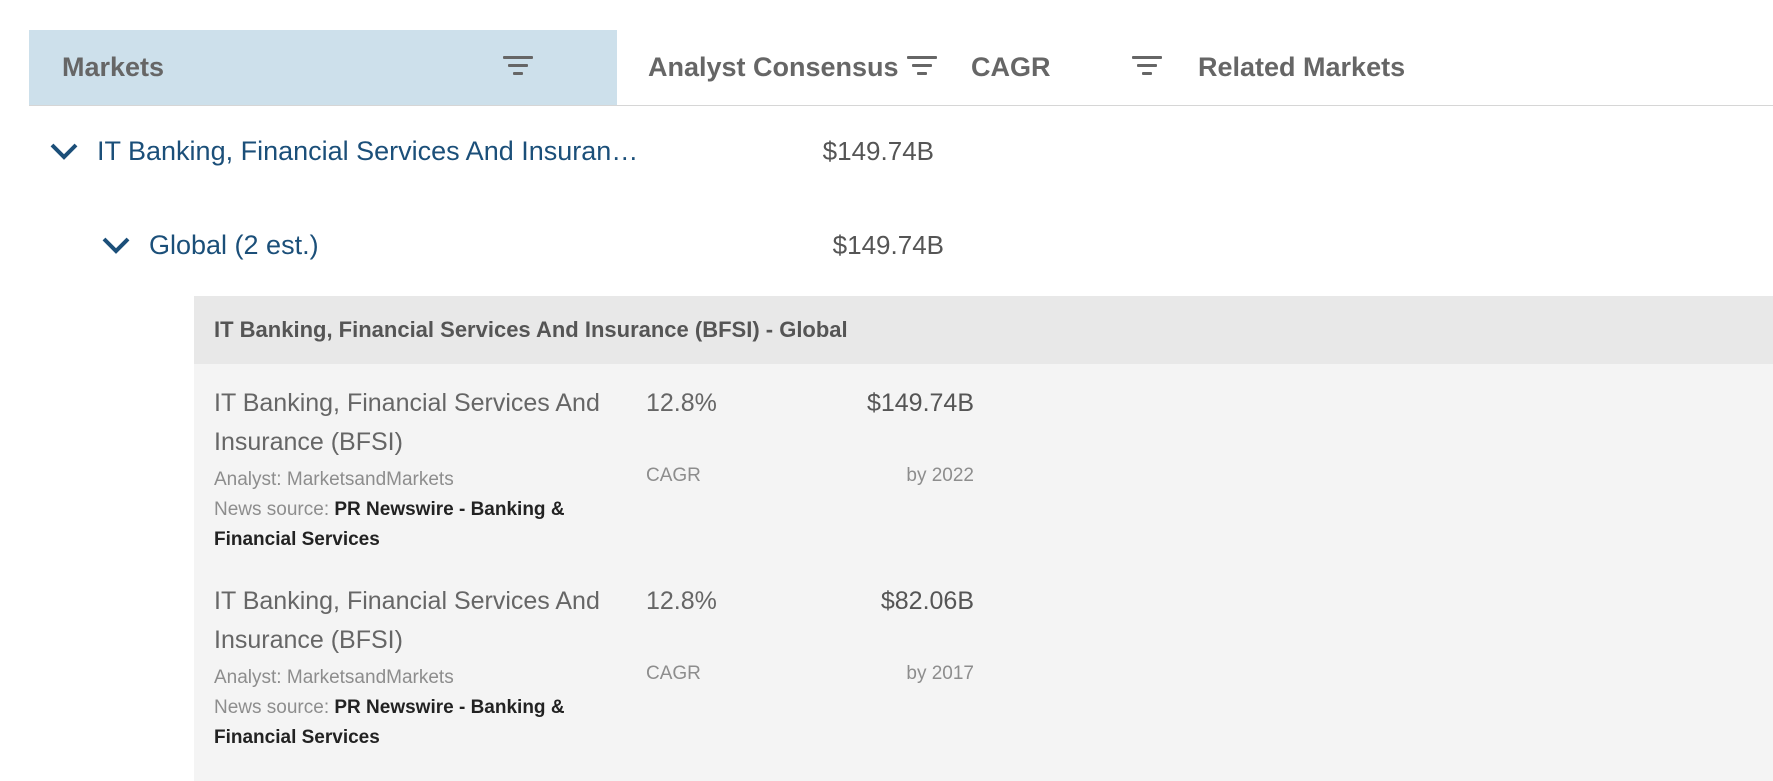 This screenshot has width=1773, height=781. I want to click on estimate-amount: $149.74B, so click(920, 403).